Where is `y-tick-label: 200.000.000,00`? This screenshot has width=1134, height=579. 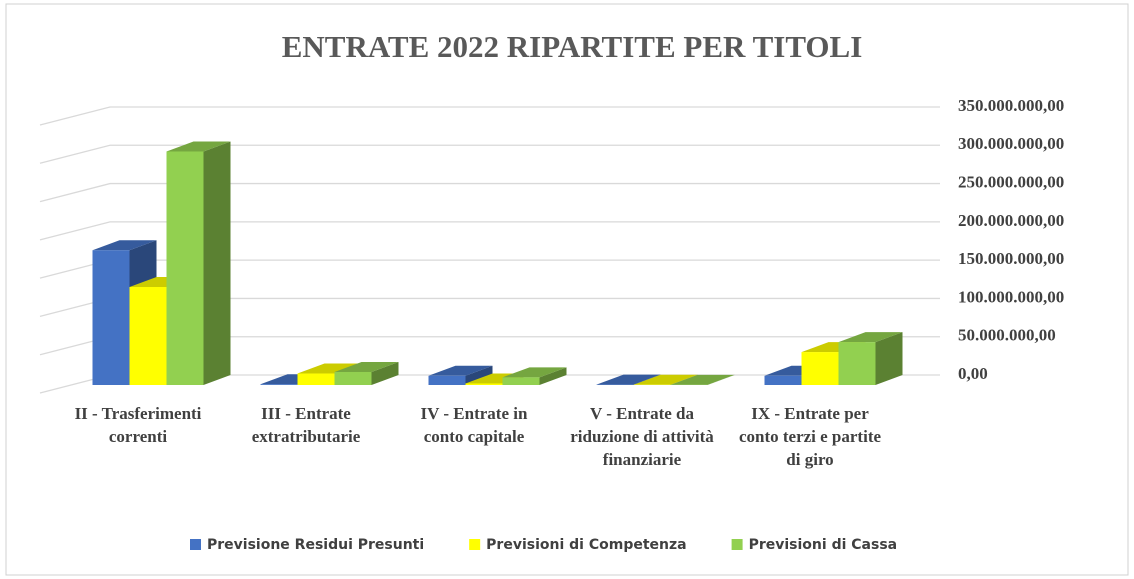
y-tick-label: 200.000.000,00 is located at coordinates (1011, 220).